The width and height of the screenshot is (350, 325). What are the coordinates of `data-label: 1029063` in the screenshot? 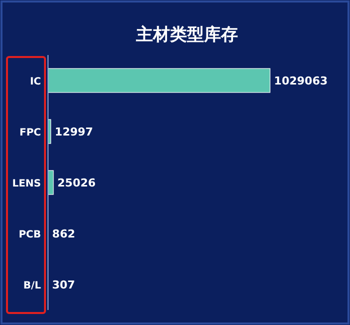 It's located at (301, 81).